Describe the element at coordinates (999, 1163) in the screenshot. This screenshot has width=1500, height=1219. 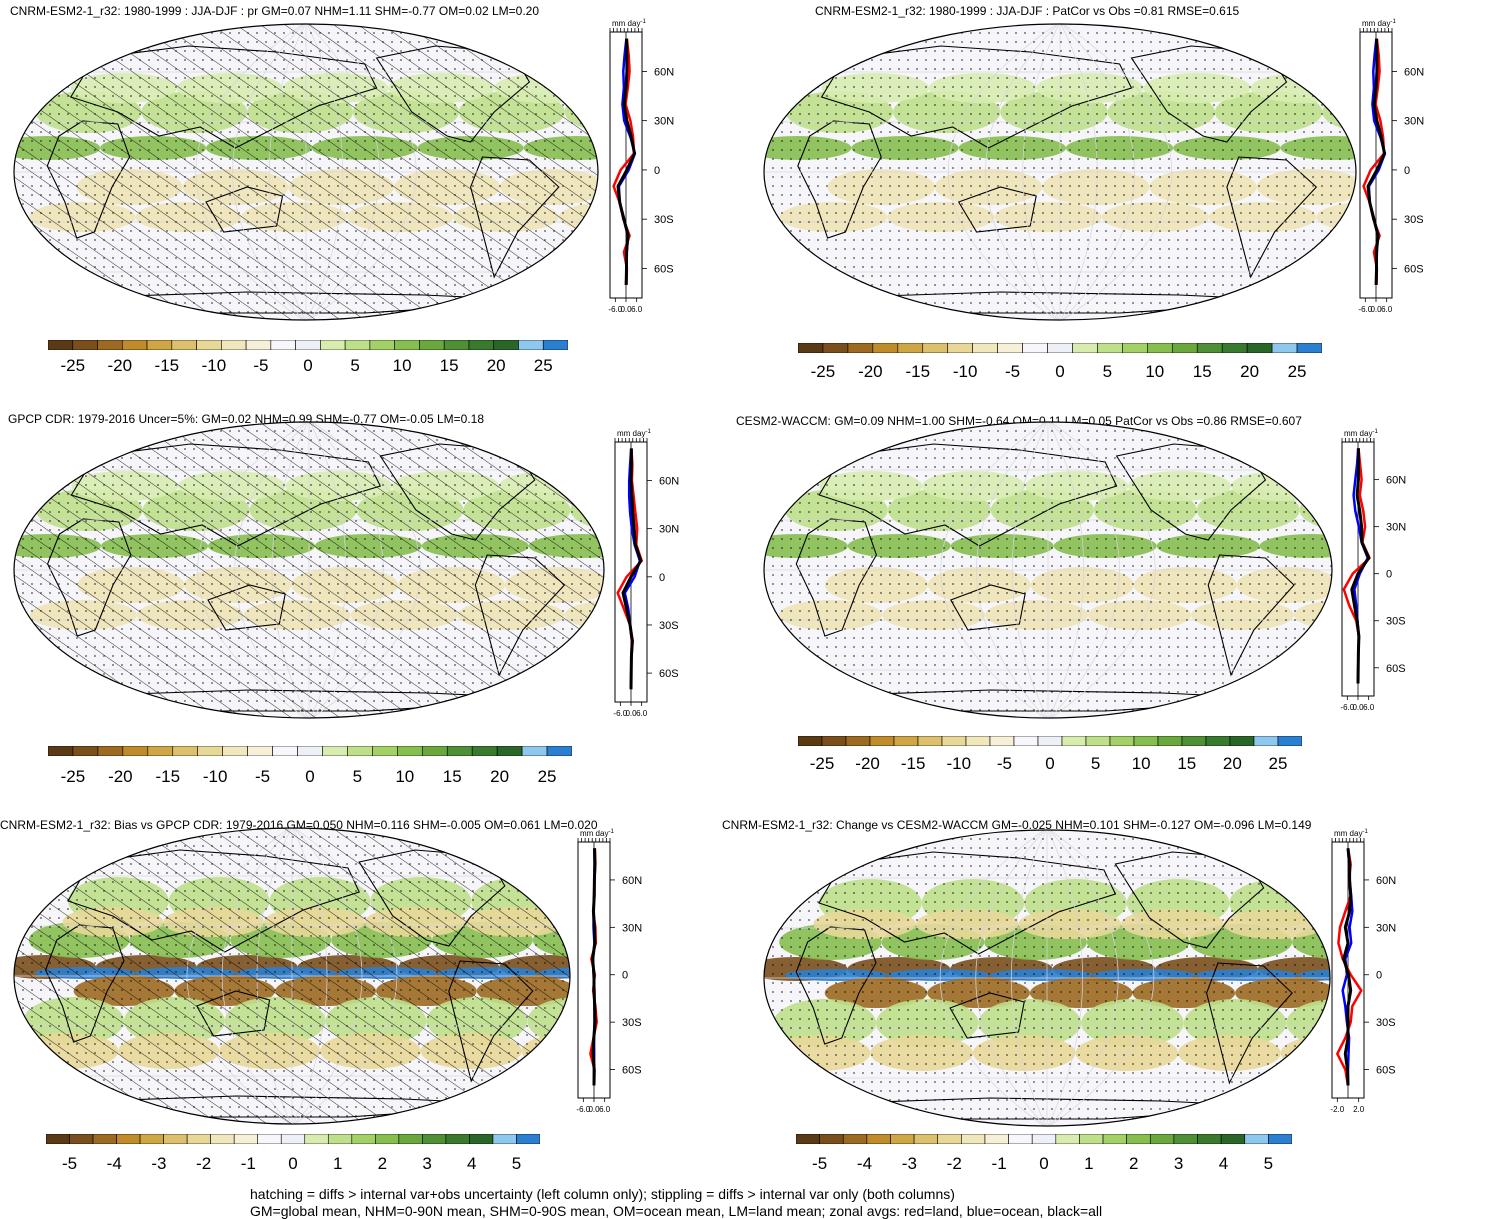
I see `colorbar-label: -1` at that location.